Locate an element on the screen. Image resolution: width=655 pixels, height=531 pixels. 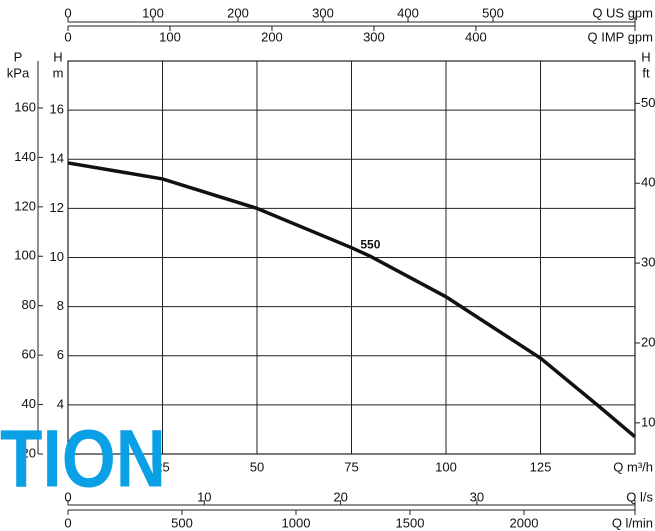
y-tick-label: 8 is located at coordinates (60, 305).